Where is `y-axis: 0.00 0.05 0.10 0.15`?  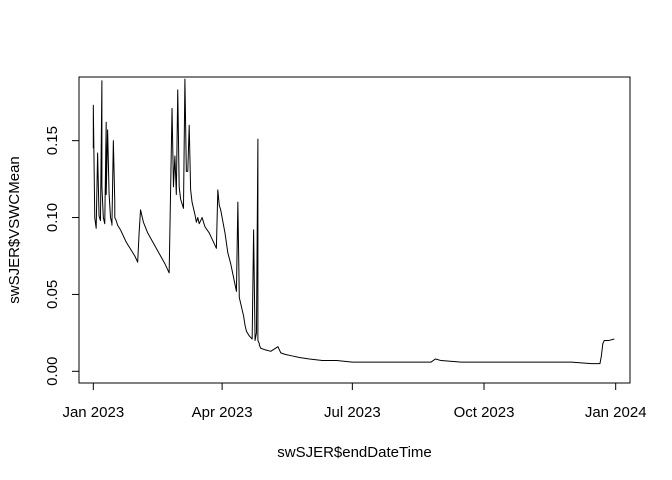 y-axis: 0.00 0.05 0.10 0.15 is located at coordinates (62, 256).